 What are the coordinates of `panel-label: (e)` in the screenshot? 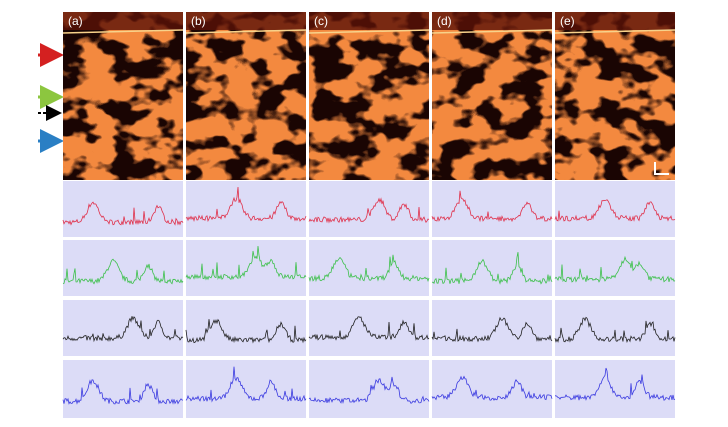 It's located at (567, 21).